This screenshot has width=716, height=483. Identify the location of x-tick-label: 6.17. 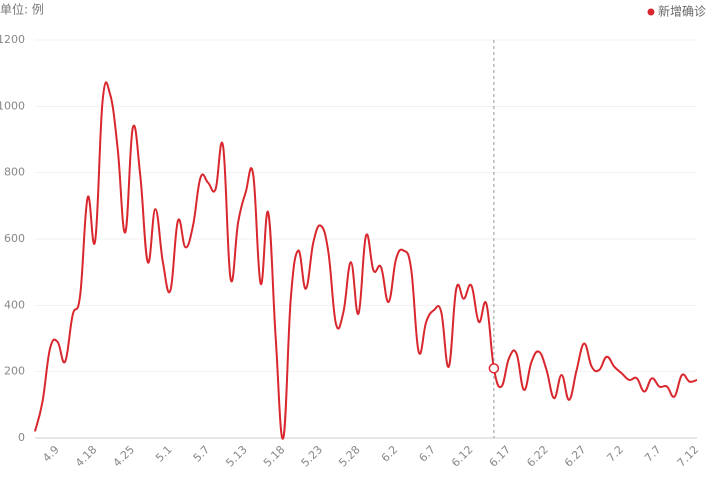
(500, 456).